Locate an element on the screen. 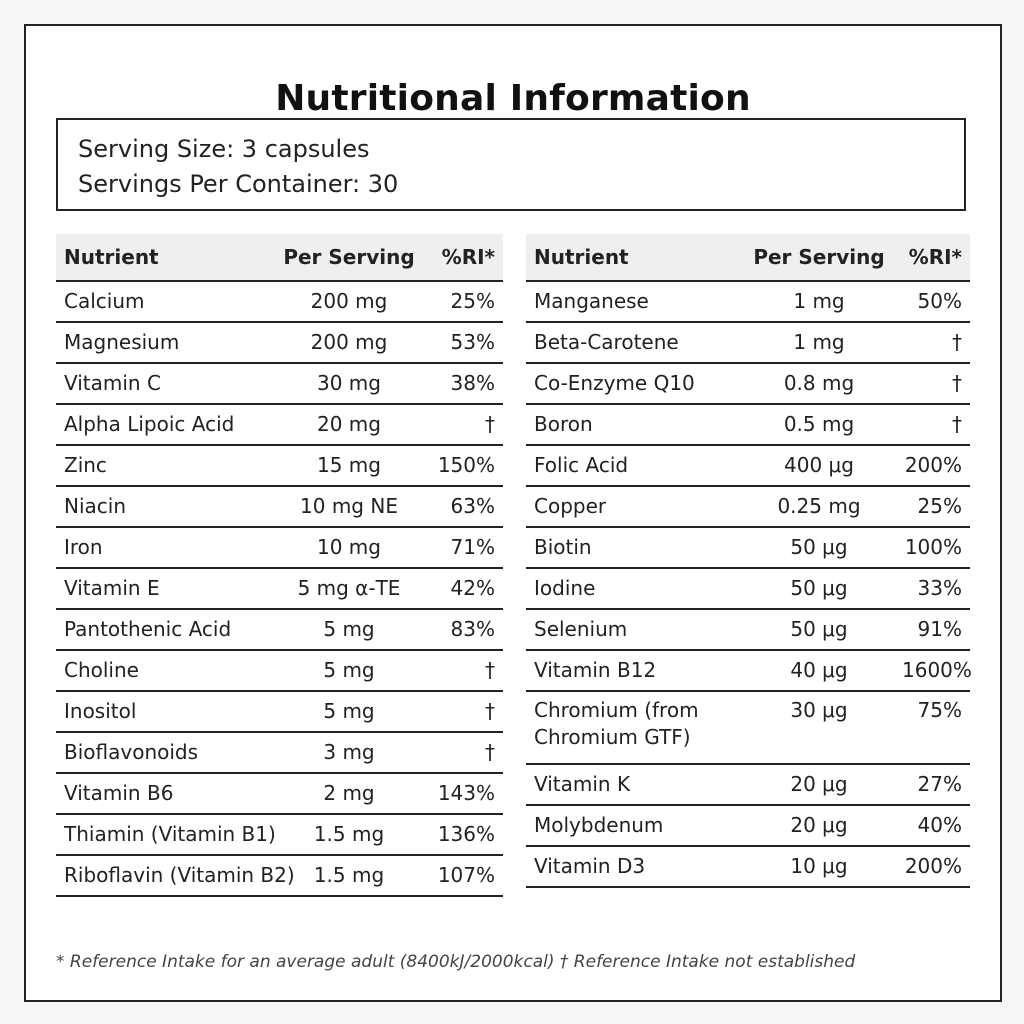 The height and width of the screenshot is (1024, 1024). table-row: Beta-Carotene 1 mg † is located at coordinates (748, 343).